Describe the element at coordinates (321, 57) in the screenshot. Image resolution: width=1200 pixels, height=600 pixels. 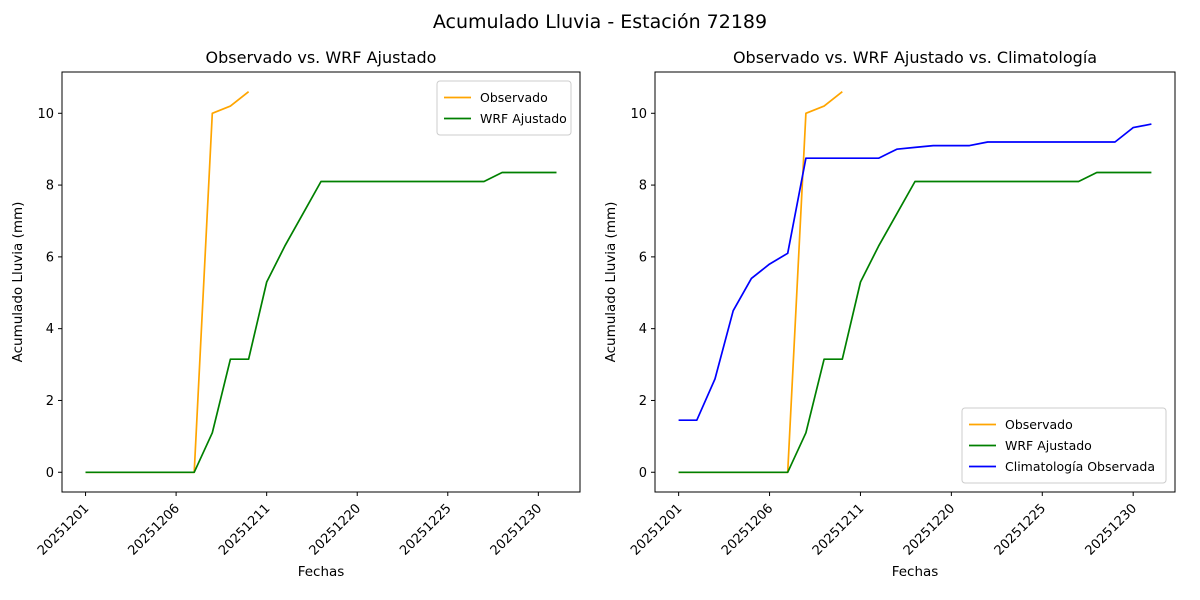
I see `chart-title: Observado vs. WRF Ajustado` at that location.